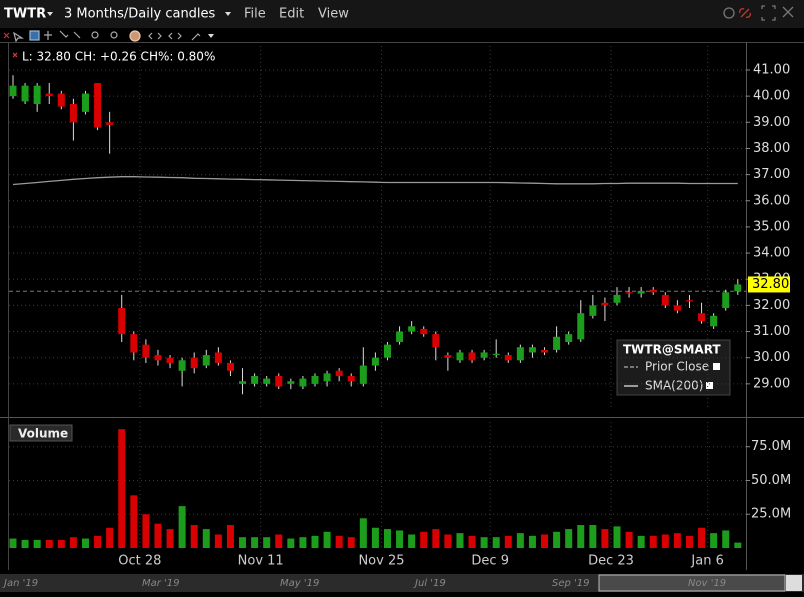 This screenshot has height=597, width=804. I want to click on y-tick-label: 29.00, so click(771, 383).